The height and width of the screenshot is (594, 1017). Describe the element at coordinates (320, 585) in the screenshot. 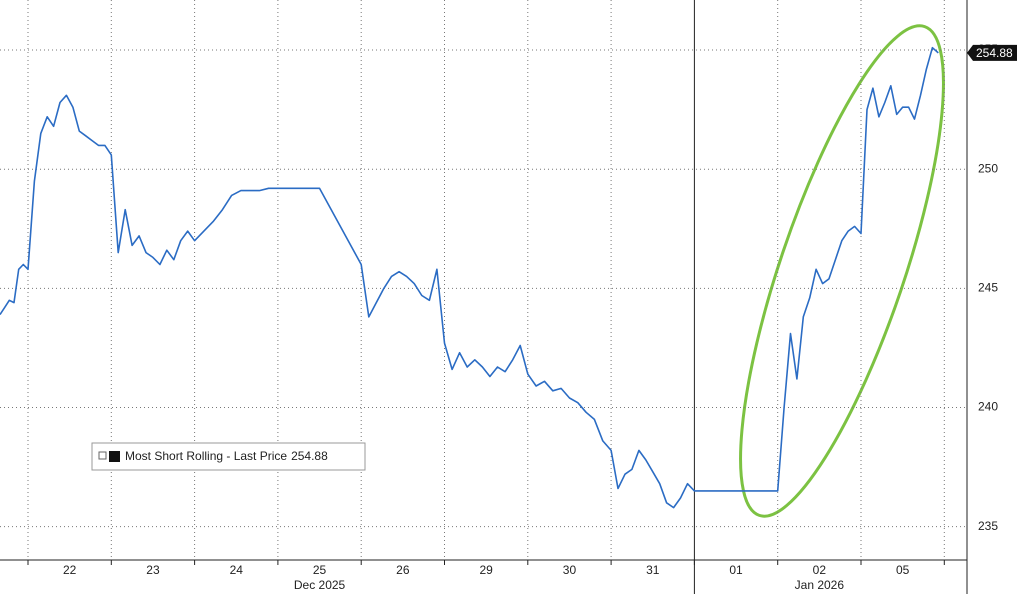

I see `month-label: Dec 2025` at that location.